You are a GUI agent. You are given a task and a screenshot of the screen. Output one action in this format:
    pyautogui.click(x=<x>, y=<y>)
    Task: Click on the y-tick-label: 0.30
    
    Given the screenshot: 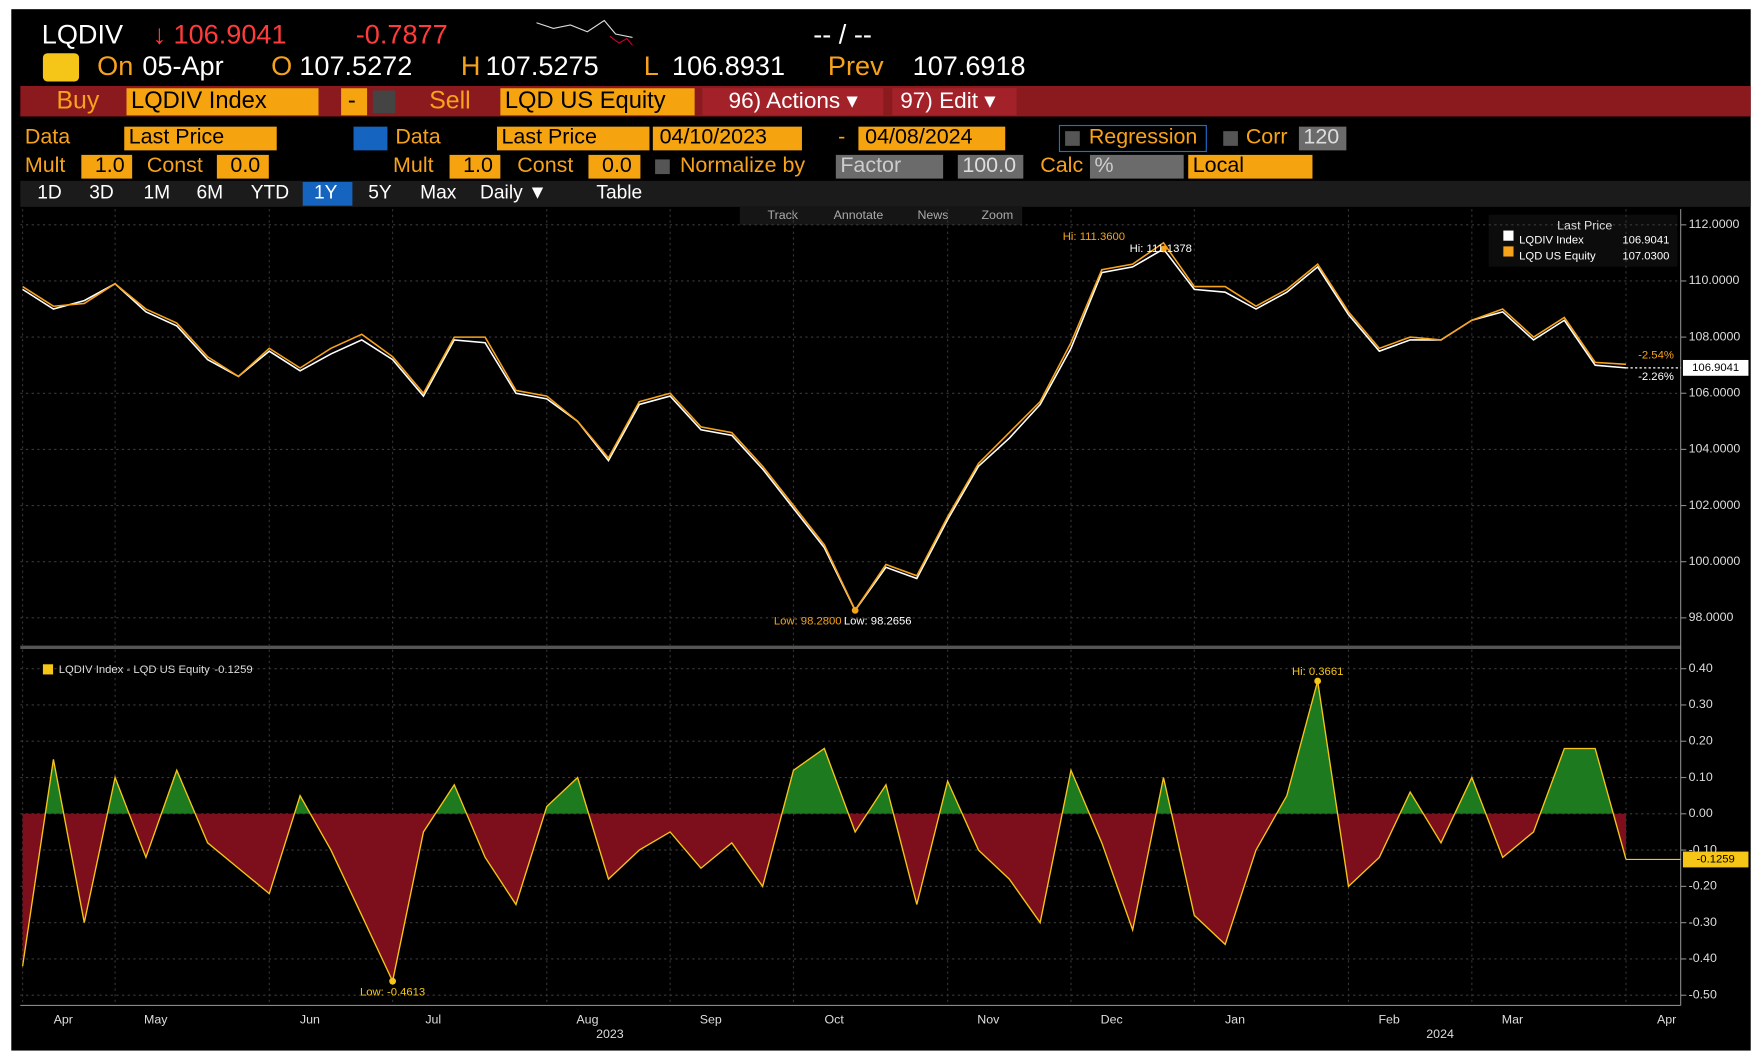 What is the action you would take?
    pyautogui.click(x=1701, y=704)
    